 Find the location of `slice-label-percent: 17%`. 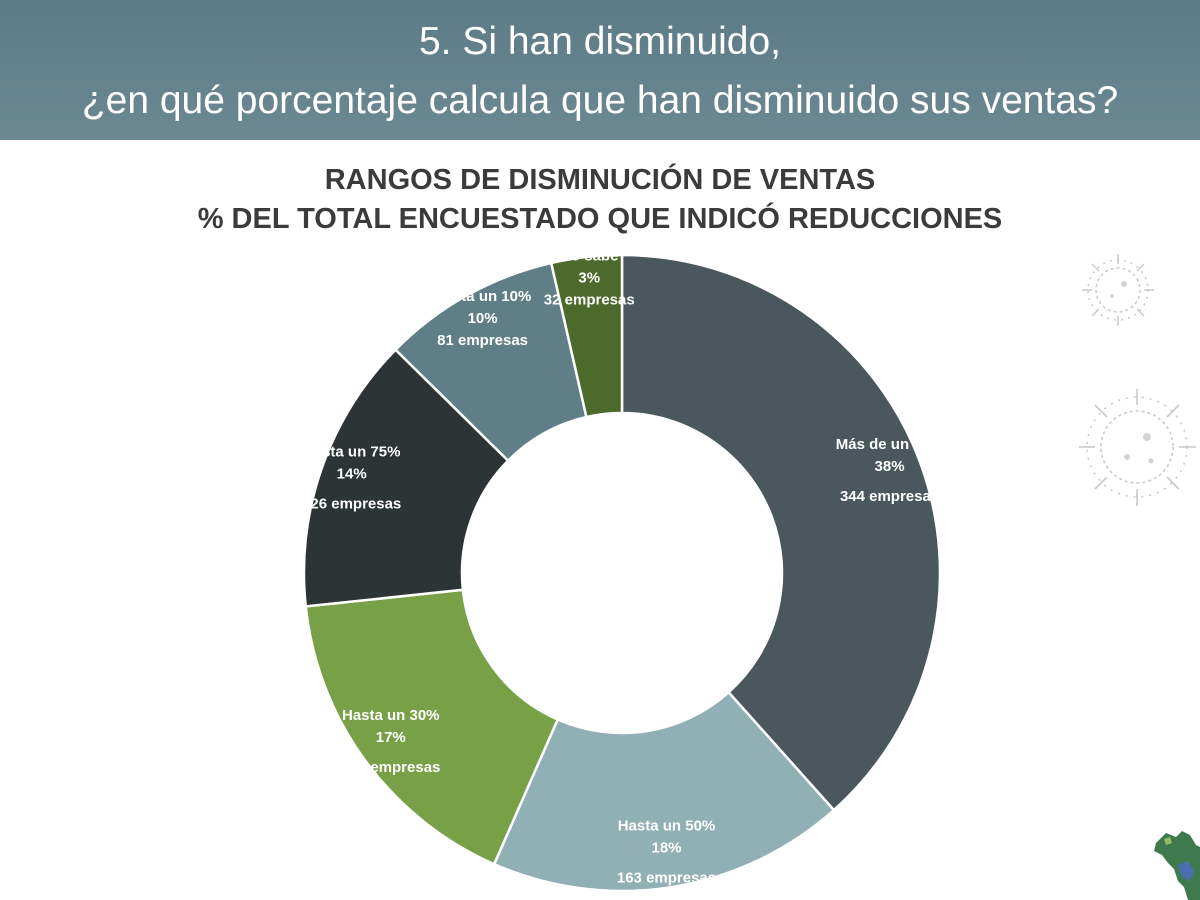

slice-label-percent: 17% is located at coordinates (391, 737).